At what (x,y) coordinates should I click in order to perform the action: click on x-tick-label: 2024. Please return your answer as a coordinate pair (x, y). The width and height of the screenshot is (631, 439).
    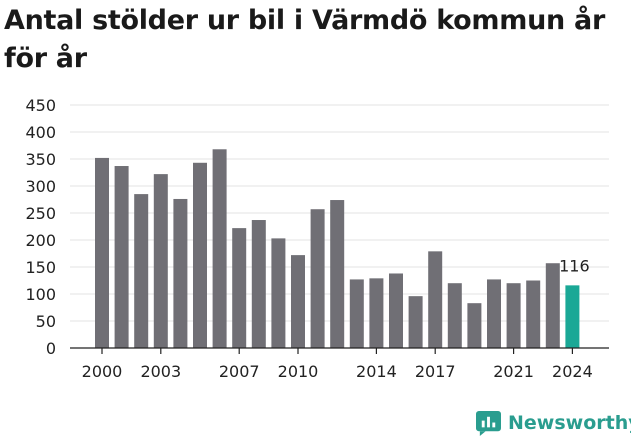
    Looking at the image, I should click on (572, 371).